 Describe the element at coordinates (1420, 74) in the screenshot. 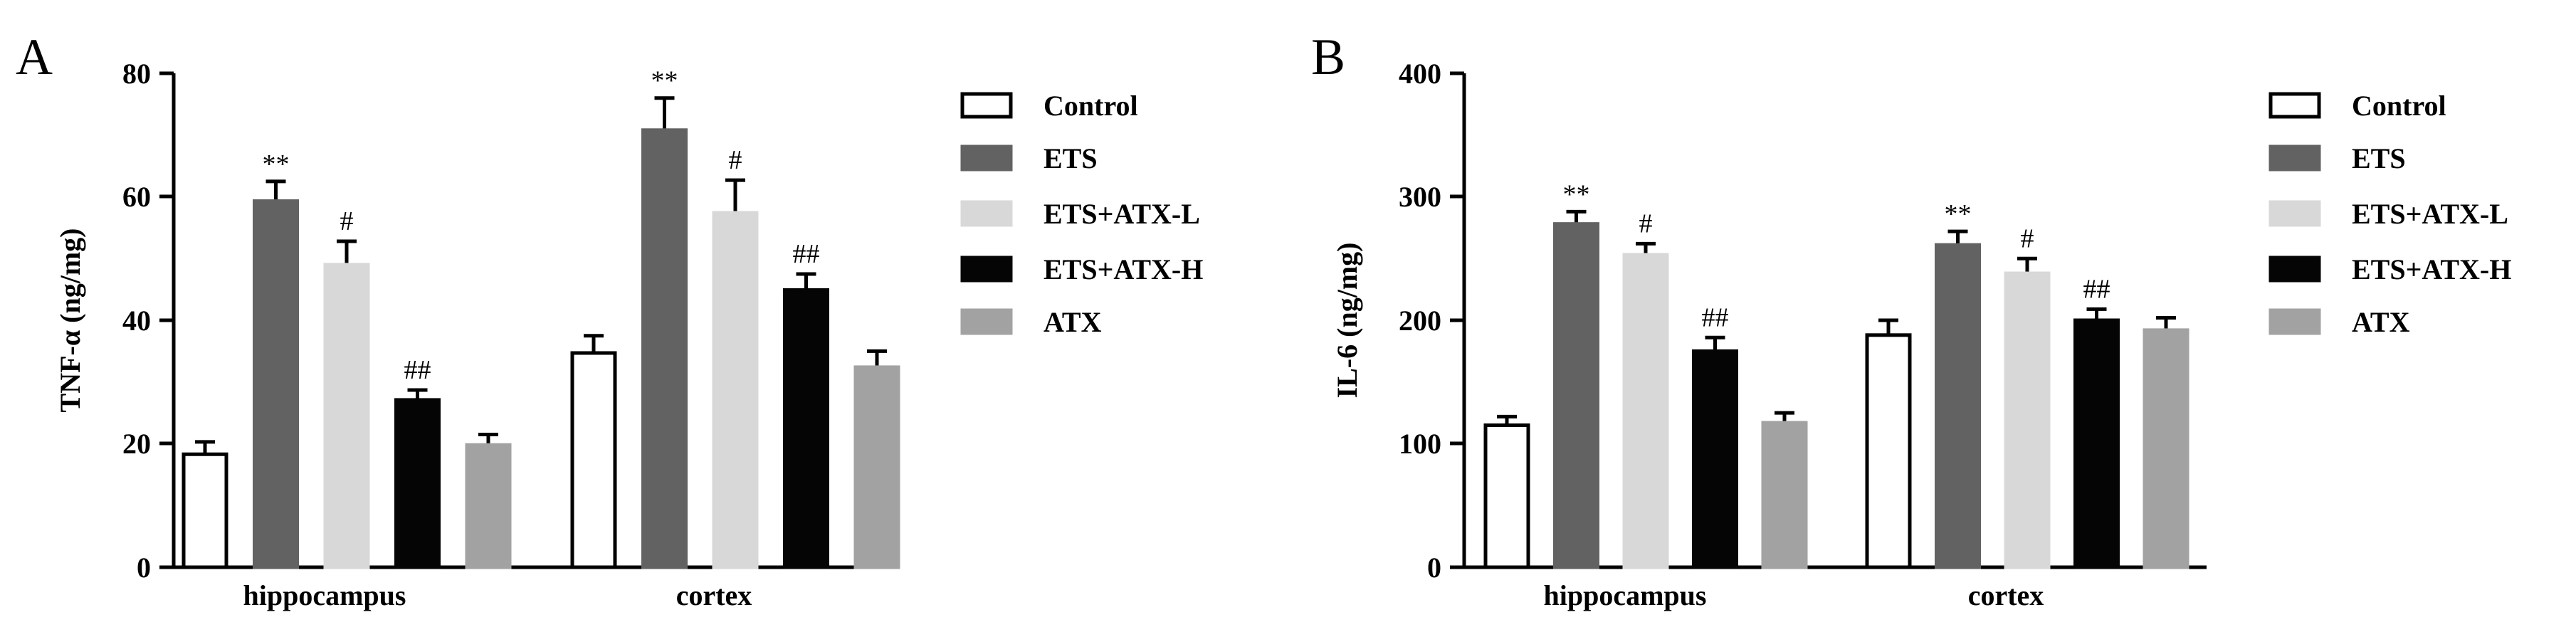

I see `panel-b-ytick-label-4: 400` at that location.